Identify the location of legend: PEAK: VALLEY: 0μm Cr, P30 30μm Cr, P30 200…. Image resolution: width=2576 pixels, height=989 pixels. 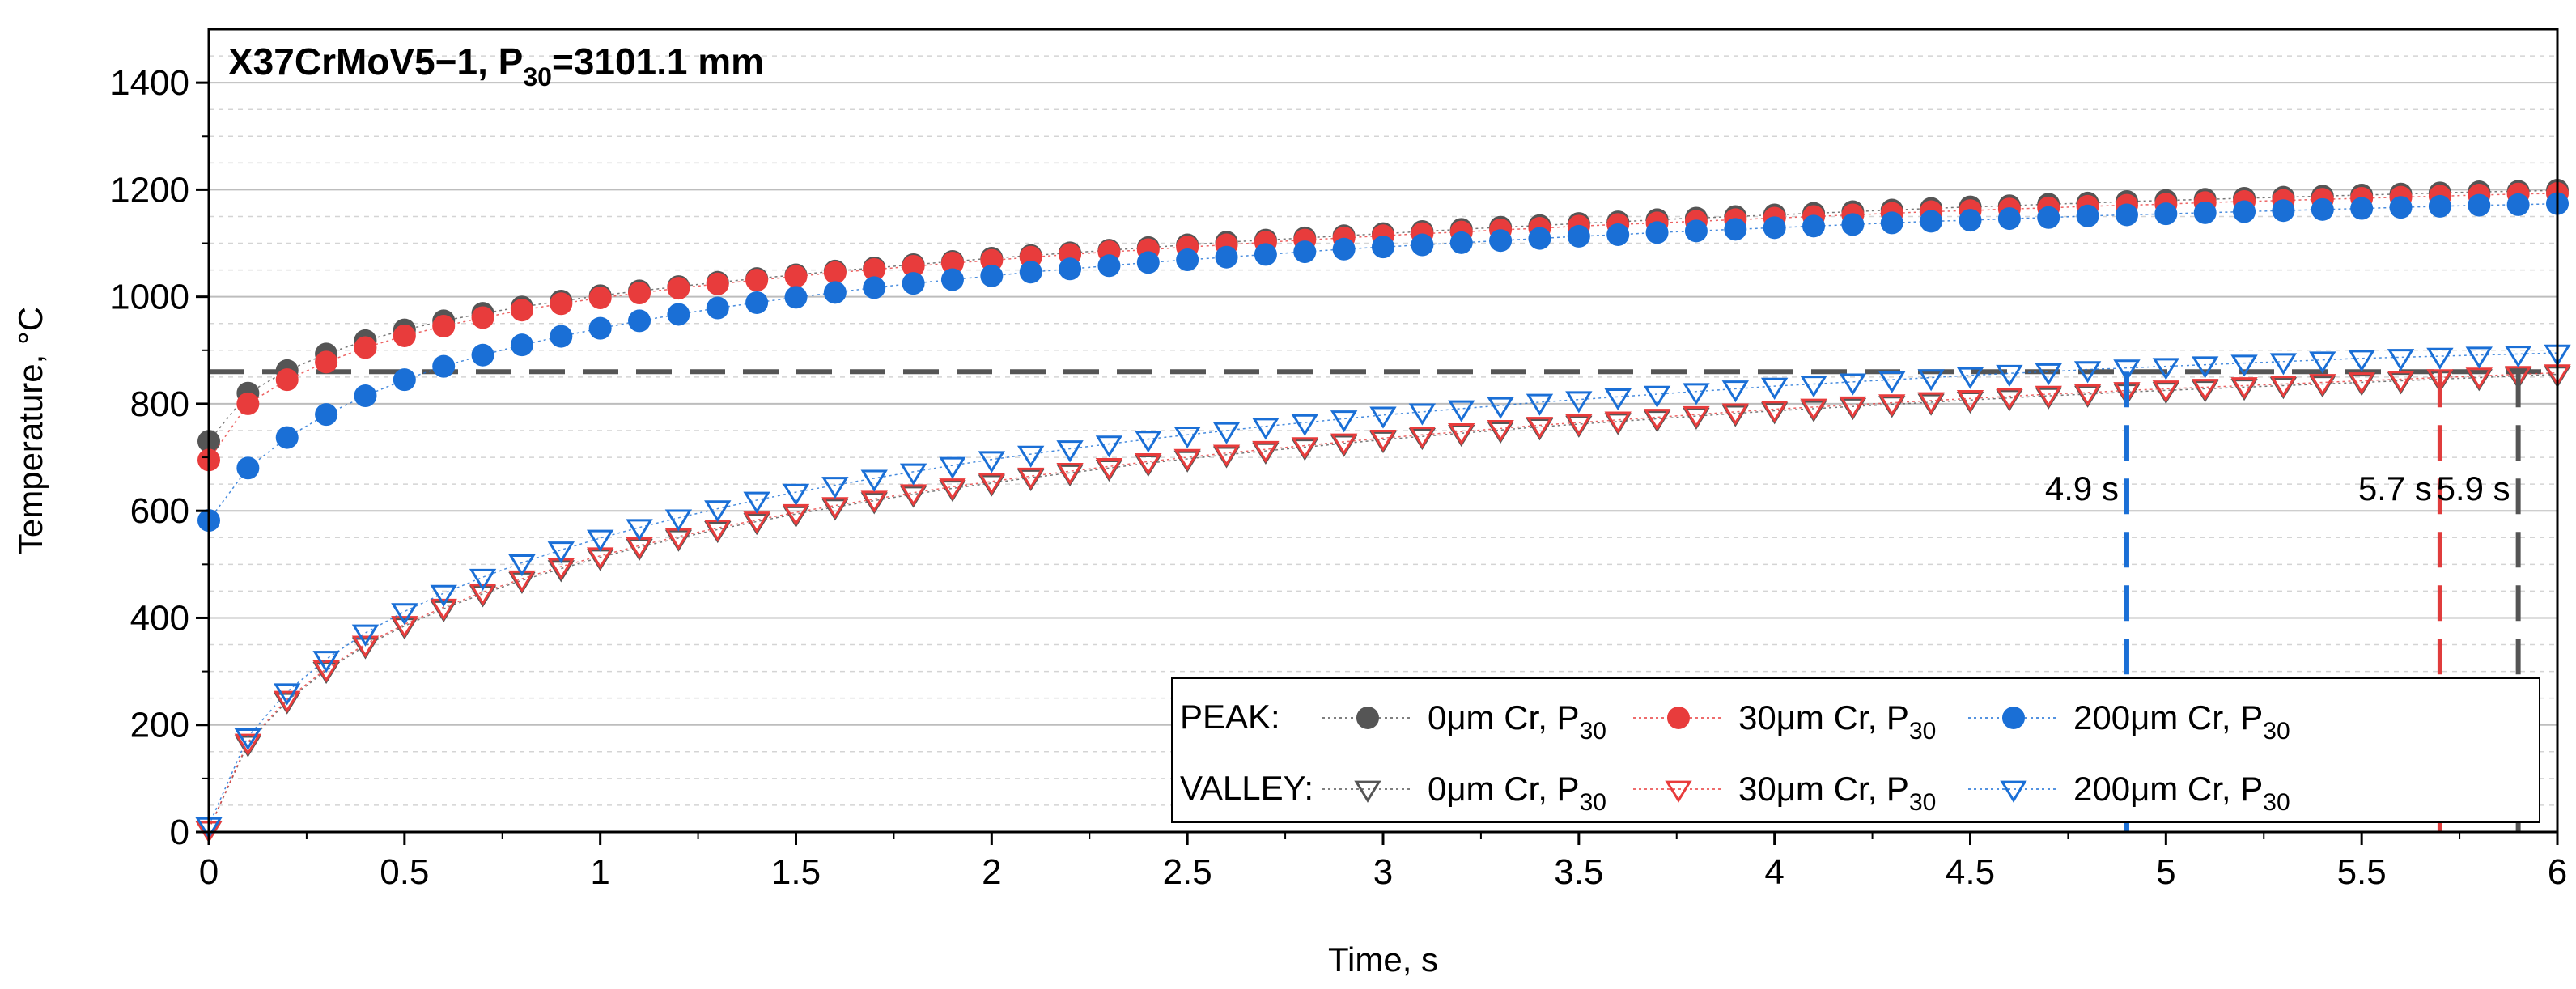
(1855, 750).